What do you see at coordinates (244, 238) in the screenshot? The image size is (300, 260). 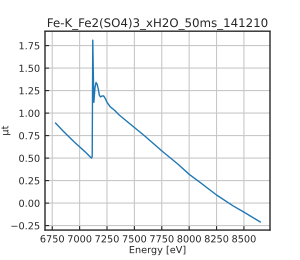 I see `x-tick-label: 8500` at bounding box center [244, 238].